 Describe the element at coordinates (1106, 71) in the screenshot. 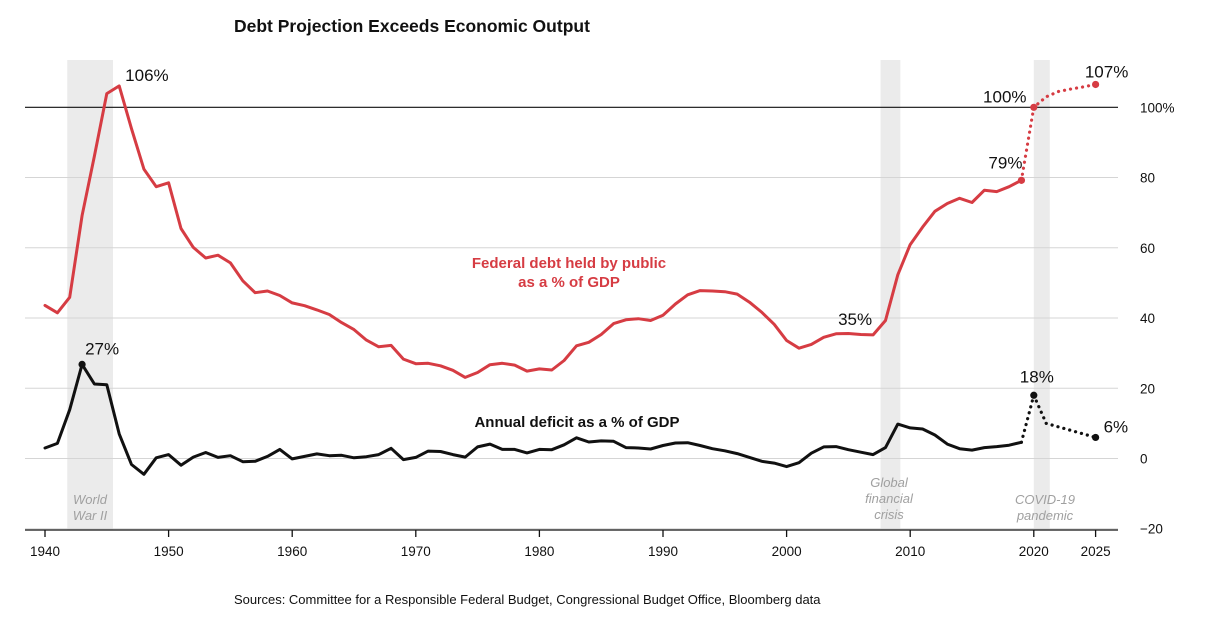

I see `annotation-label: 107%` at that location.